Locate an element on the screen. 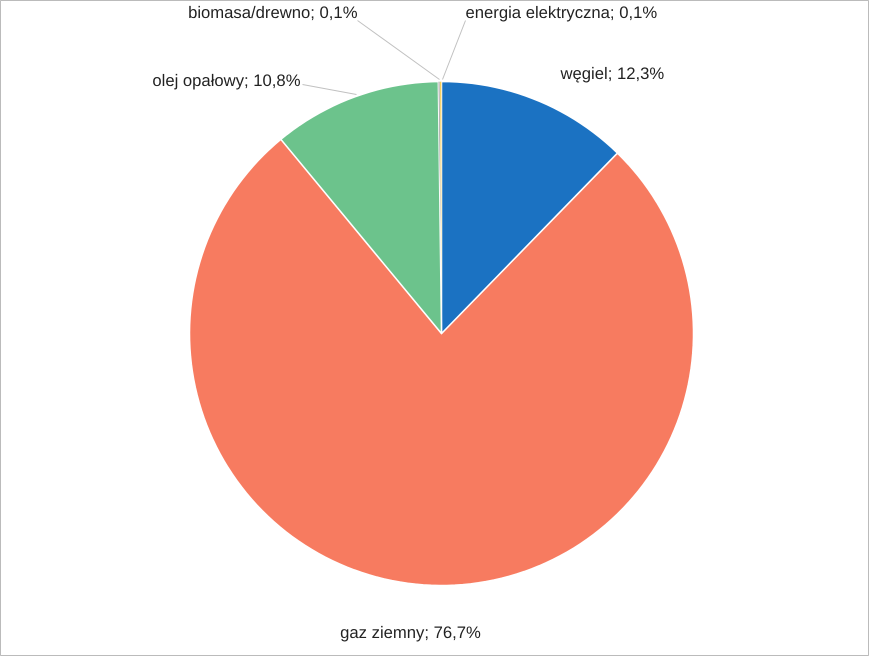  slice-label: olej opałowy; 10,8% is located at coordinates (226, 80).